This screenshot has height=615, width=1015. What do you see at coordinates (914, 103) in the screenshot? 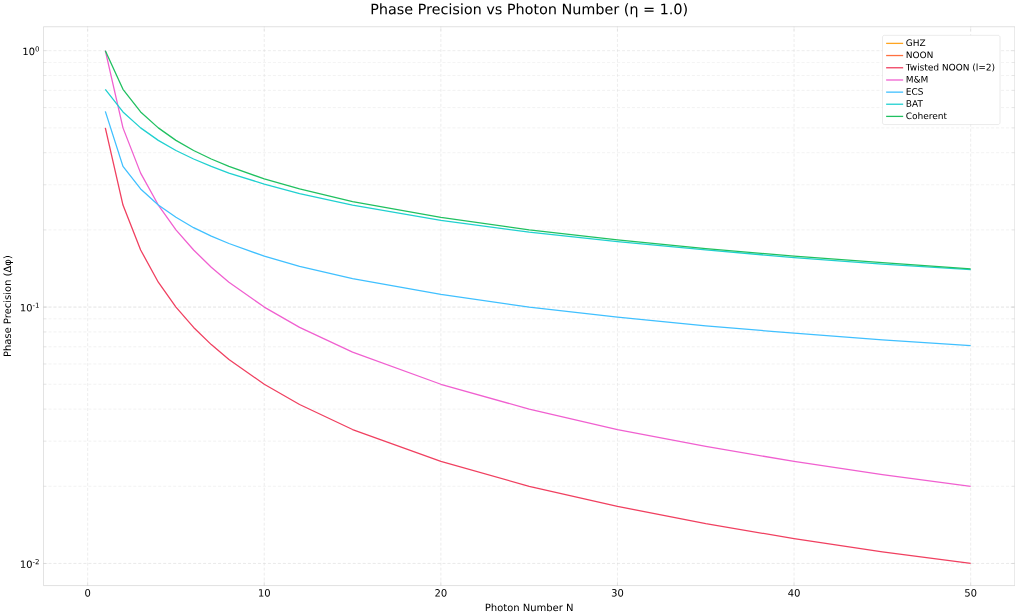
I see `legend-label: BAT` at bounding box center [914, 103].